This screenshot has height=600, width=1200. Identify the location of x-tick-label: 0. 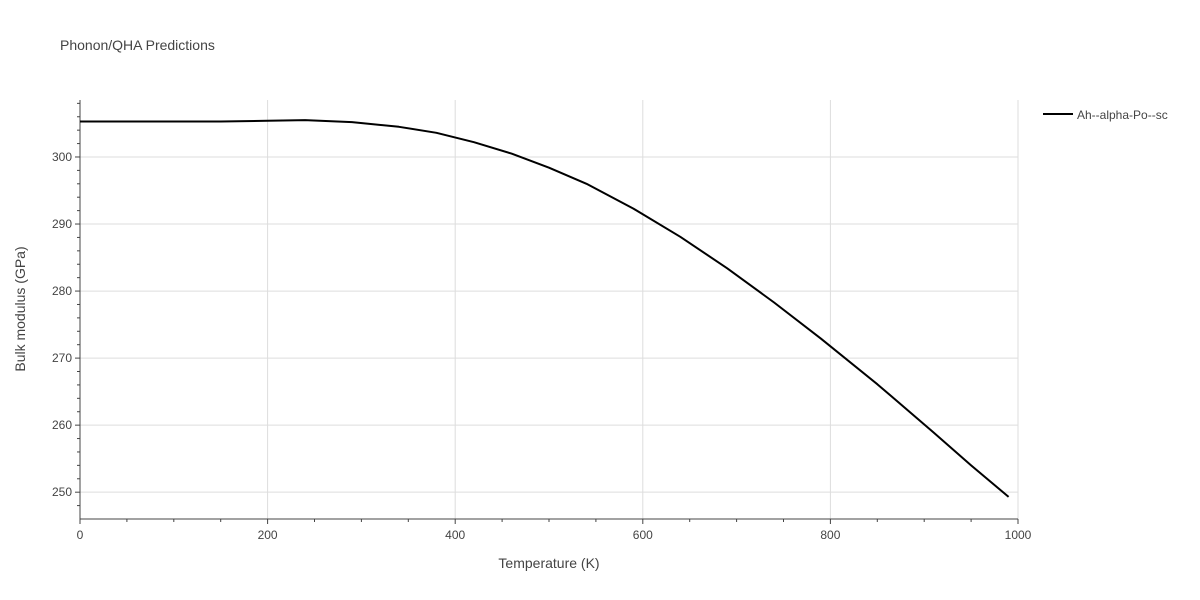
(80, 535).